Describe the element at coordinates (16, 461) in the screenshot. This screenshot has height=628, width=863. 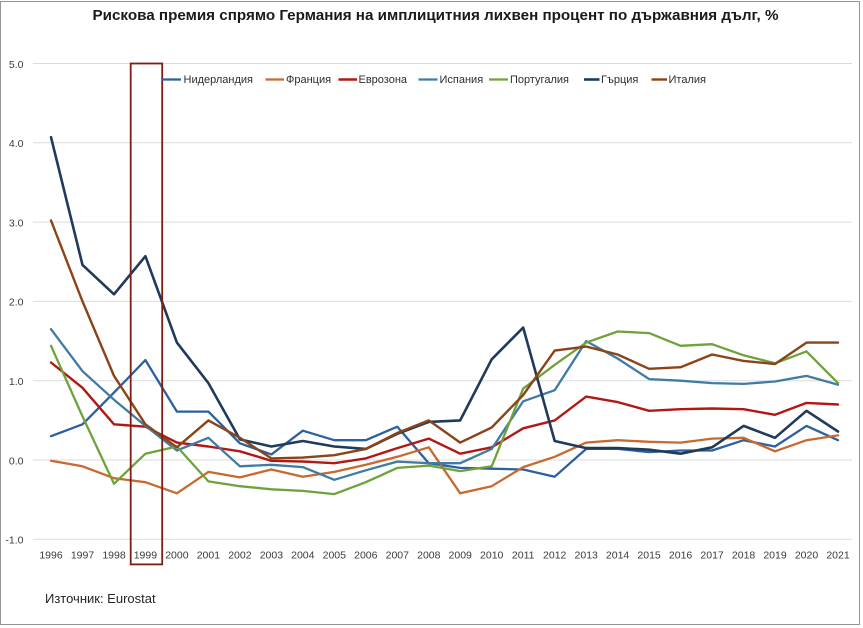
I see `svg-text: 0.0` at that location.